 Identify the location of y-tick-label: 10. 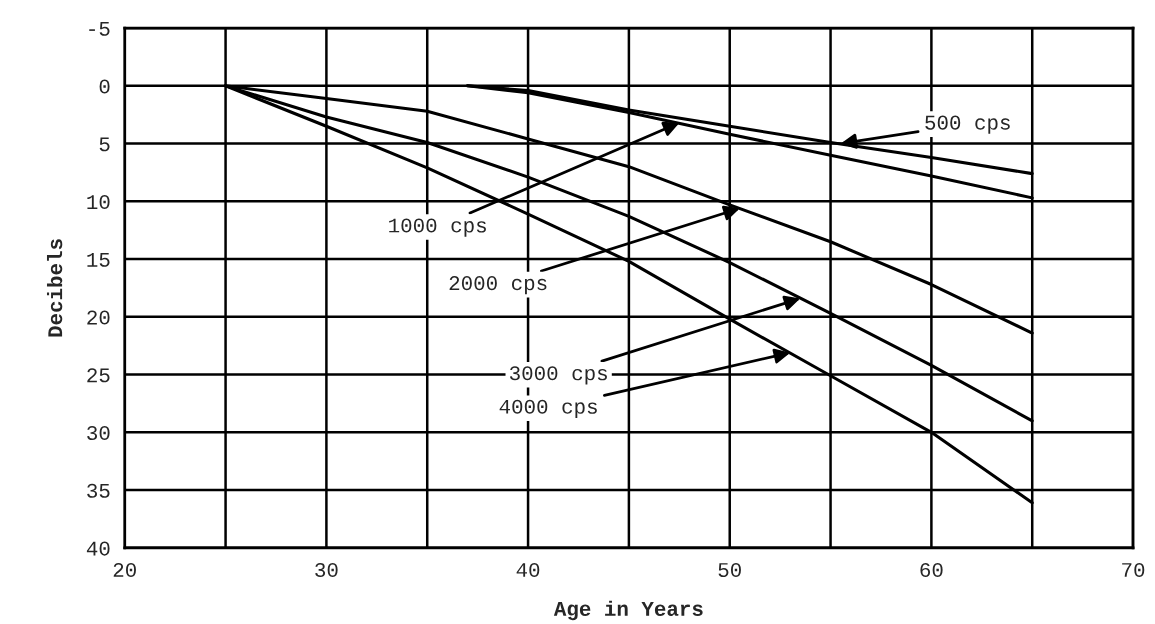
(98, 202).